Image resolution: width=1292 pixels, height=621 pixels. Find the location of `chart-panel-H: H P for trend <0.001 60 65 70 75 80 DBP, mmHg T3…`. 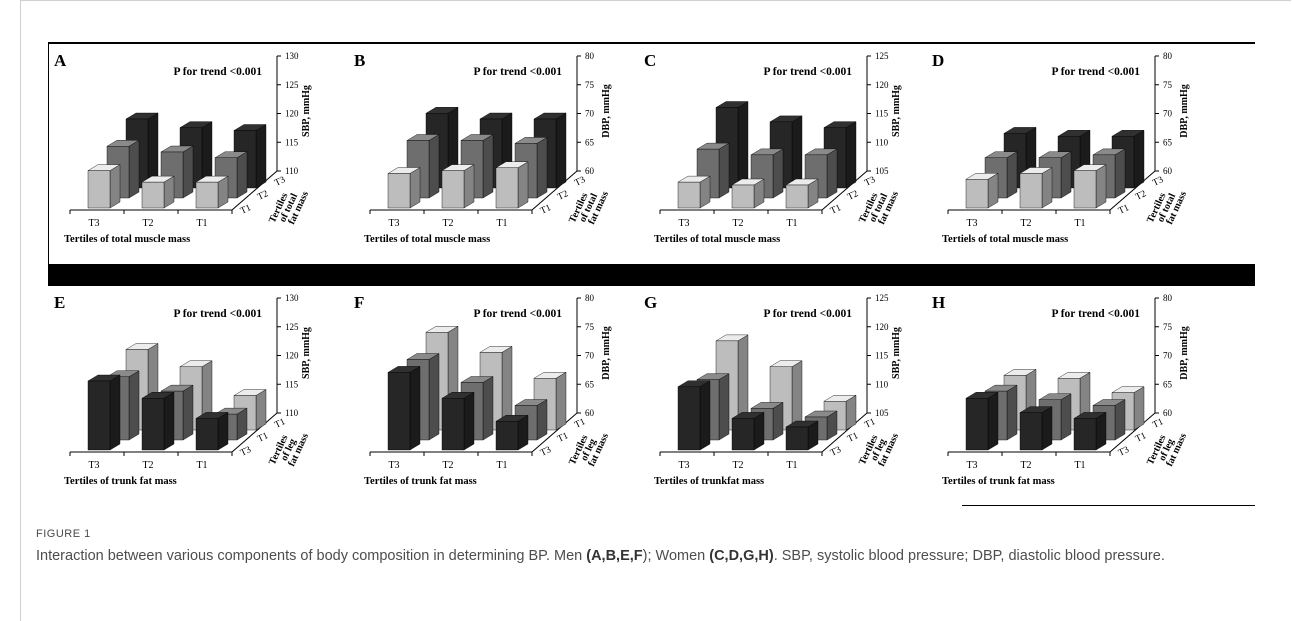

chart-panel-H: H P for trend <0.001 60 65 70 75 80 DBP, mmHg T3… is located at coordinates (1061, 390).